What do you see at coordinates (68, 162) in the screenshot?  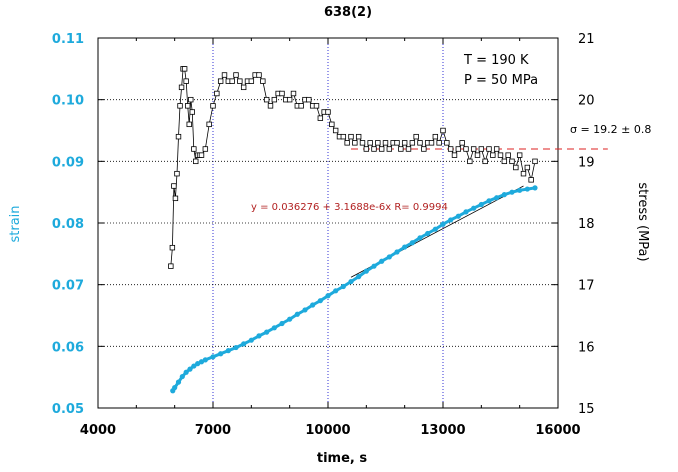 I see `y-tick-label: 0.09` at bounding box center [68, 162].